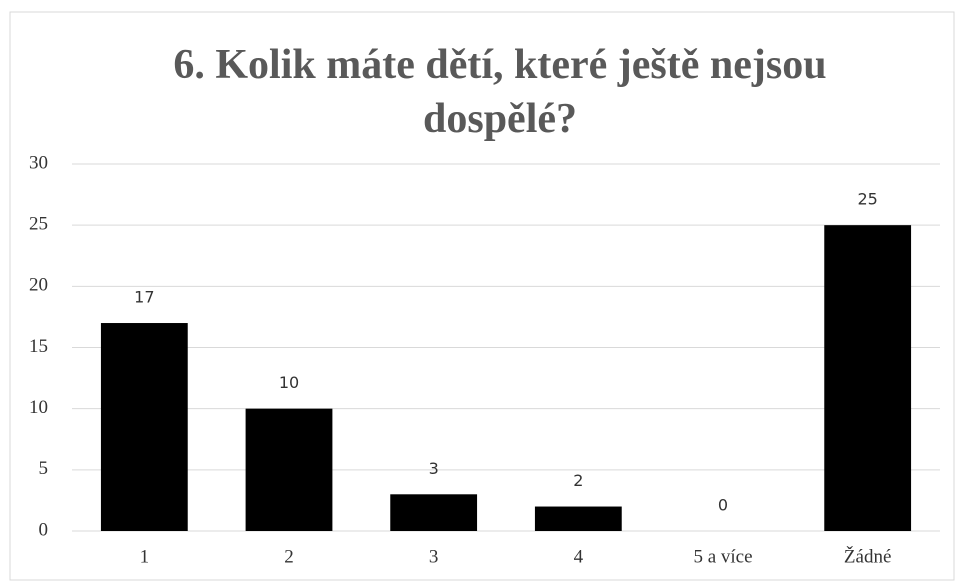 Image resolution: width=956 pixels, height=582 pixels. What do you see at coordinates (145, 556) in the screenshot?
I see `x-tick-label: 1` at bounding box center [145, 556].